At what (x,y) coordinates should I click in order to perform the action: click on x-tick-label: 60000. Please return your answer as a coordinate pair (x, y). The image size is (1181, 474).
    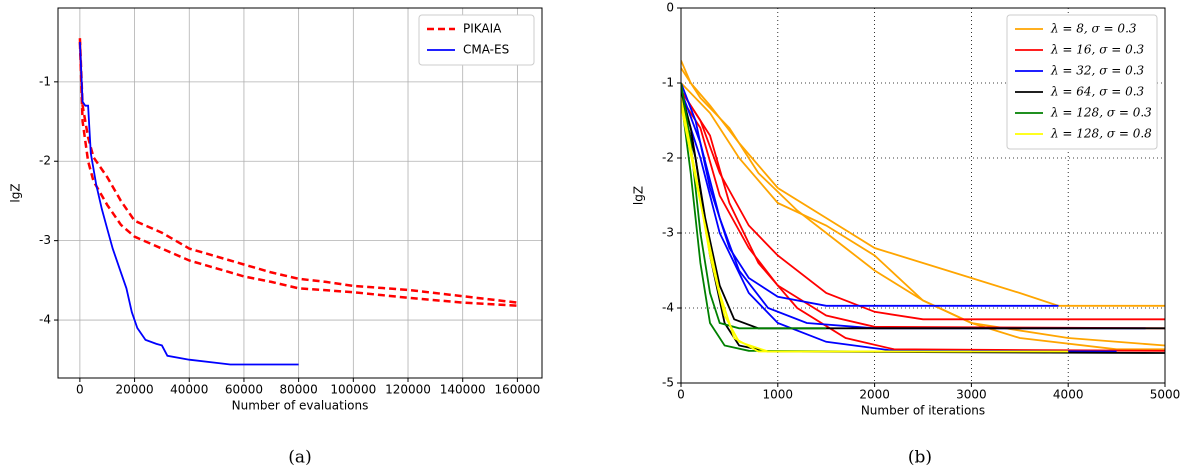
    Looking at the image, I should click on (244, 390).